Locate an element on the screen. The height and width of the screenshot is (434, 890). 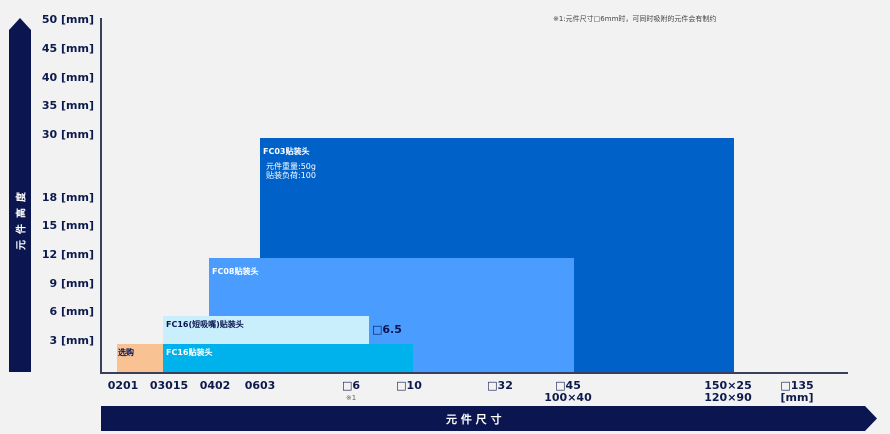
footnote: ※1:元件尺寸□6mm时，可同时吸附的元件会有制约 is located at coordinates (635, 19).